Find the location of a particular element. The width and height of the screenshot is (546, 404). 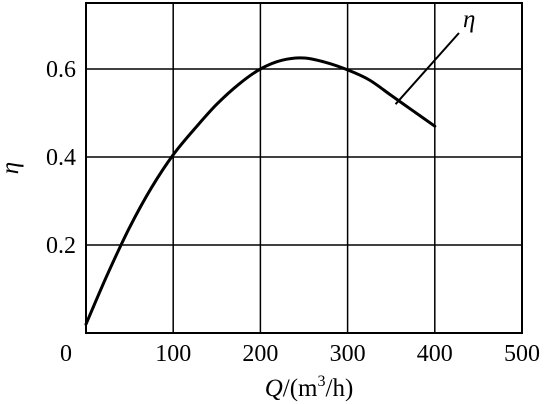

series-leader-line is located at coordinates (427, 68).